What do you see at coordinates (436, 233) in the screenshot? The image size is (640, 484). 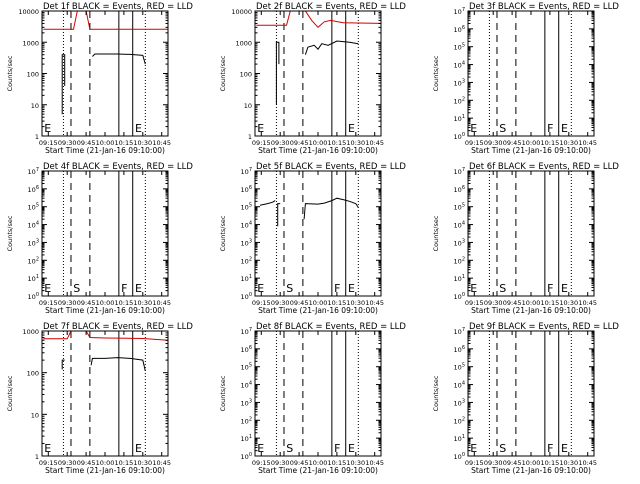 I see `y-axis-label: Counts/sec` at bounding box center [436, 233].